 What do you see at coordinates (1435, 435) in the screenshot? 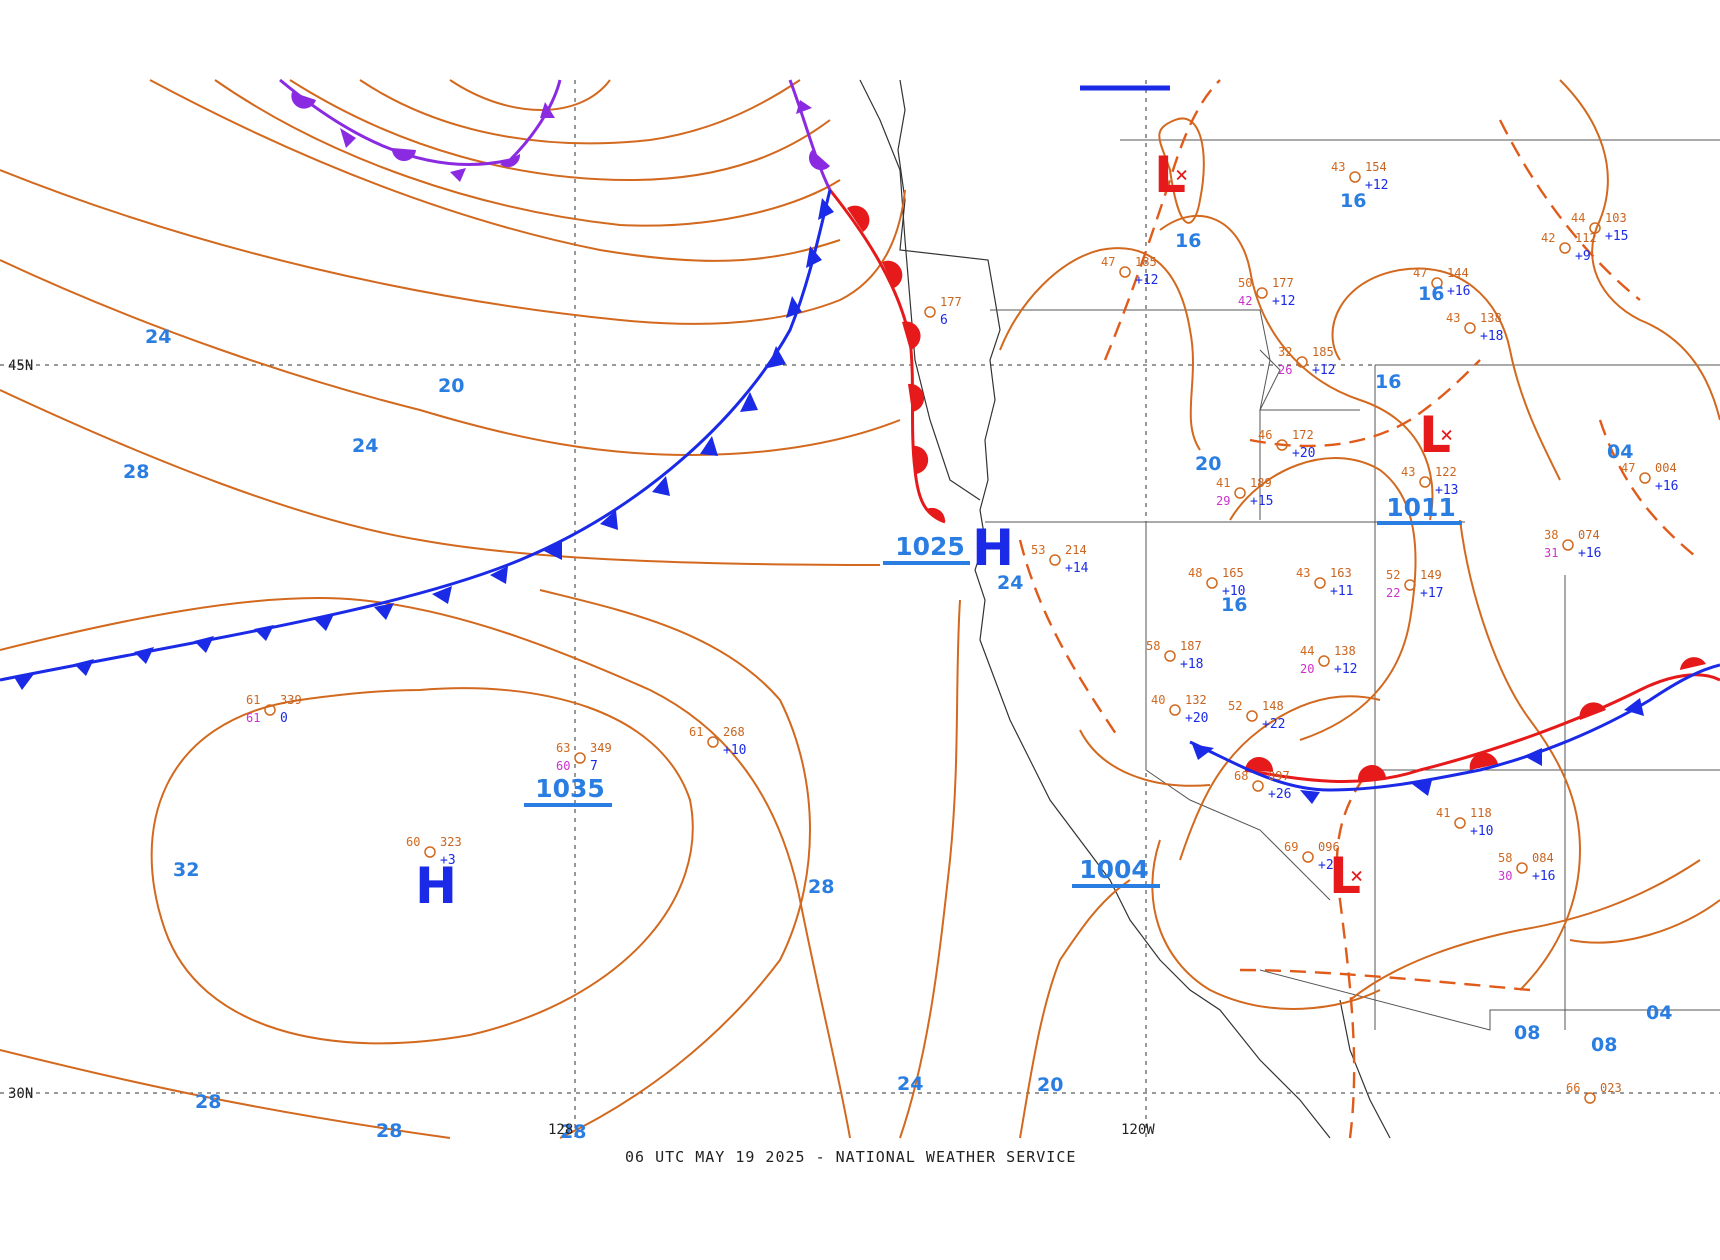
I see `low-central-symbol: L` at bounding box center [1435, 435].